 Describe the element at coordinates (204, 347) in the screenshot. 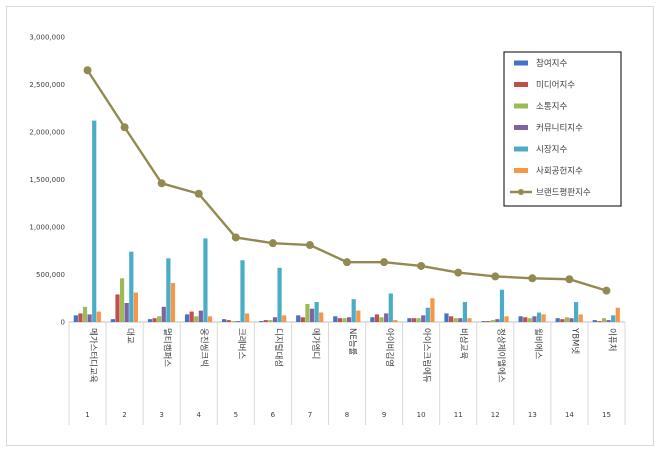

I see `category-label: 웅진씽크빅` at that location.